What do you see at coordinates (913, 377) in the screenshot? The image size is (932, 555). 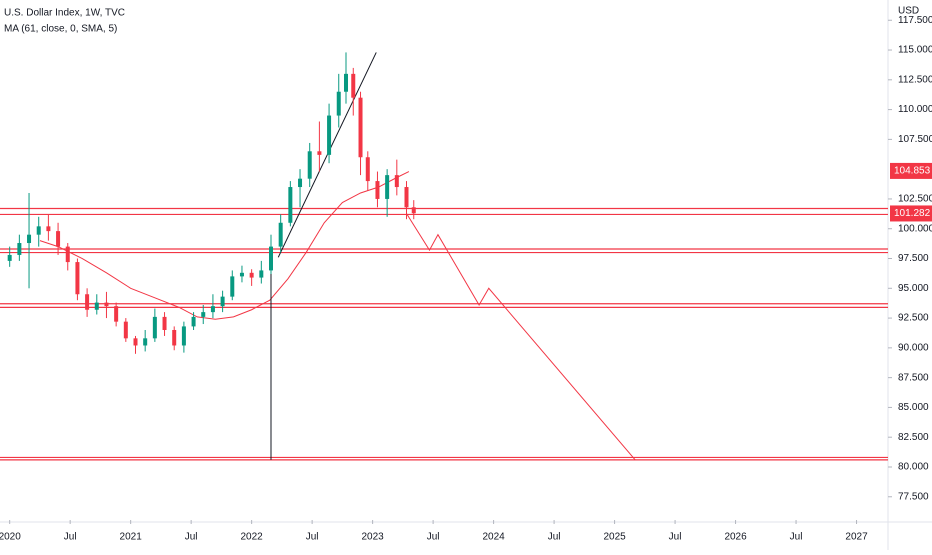 I see `y-tick-label: 87.500` at bounding box center [913, 377].